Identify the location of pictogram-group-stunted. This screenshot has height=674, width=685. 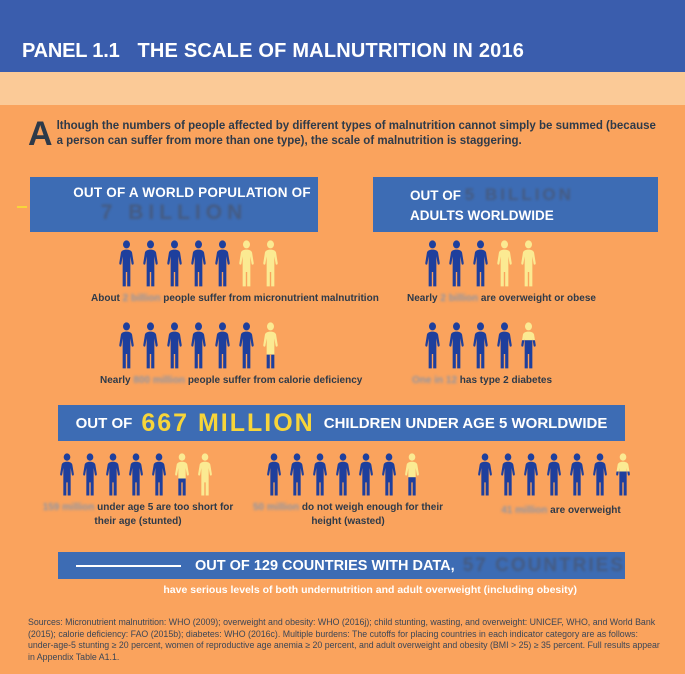
(136, 475).